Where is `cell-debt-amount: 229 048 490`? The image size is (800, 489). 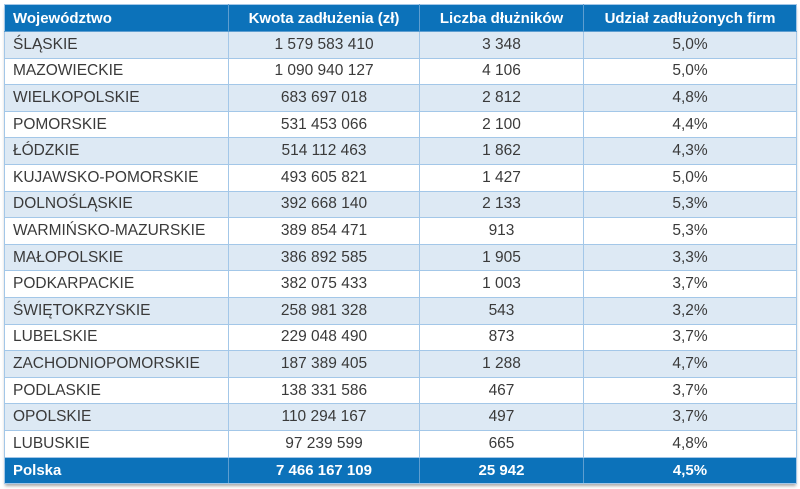
cell-debt-amount: 229 048 490 is located at coordinates (324, 337).